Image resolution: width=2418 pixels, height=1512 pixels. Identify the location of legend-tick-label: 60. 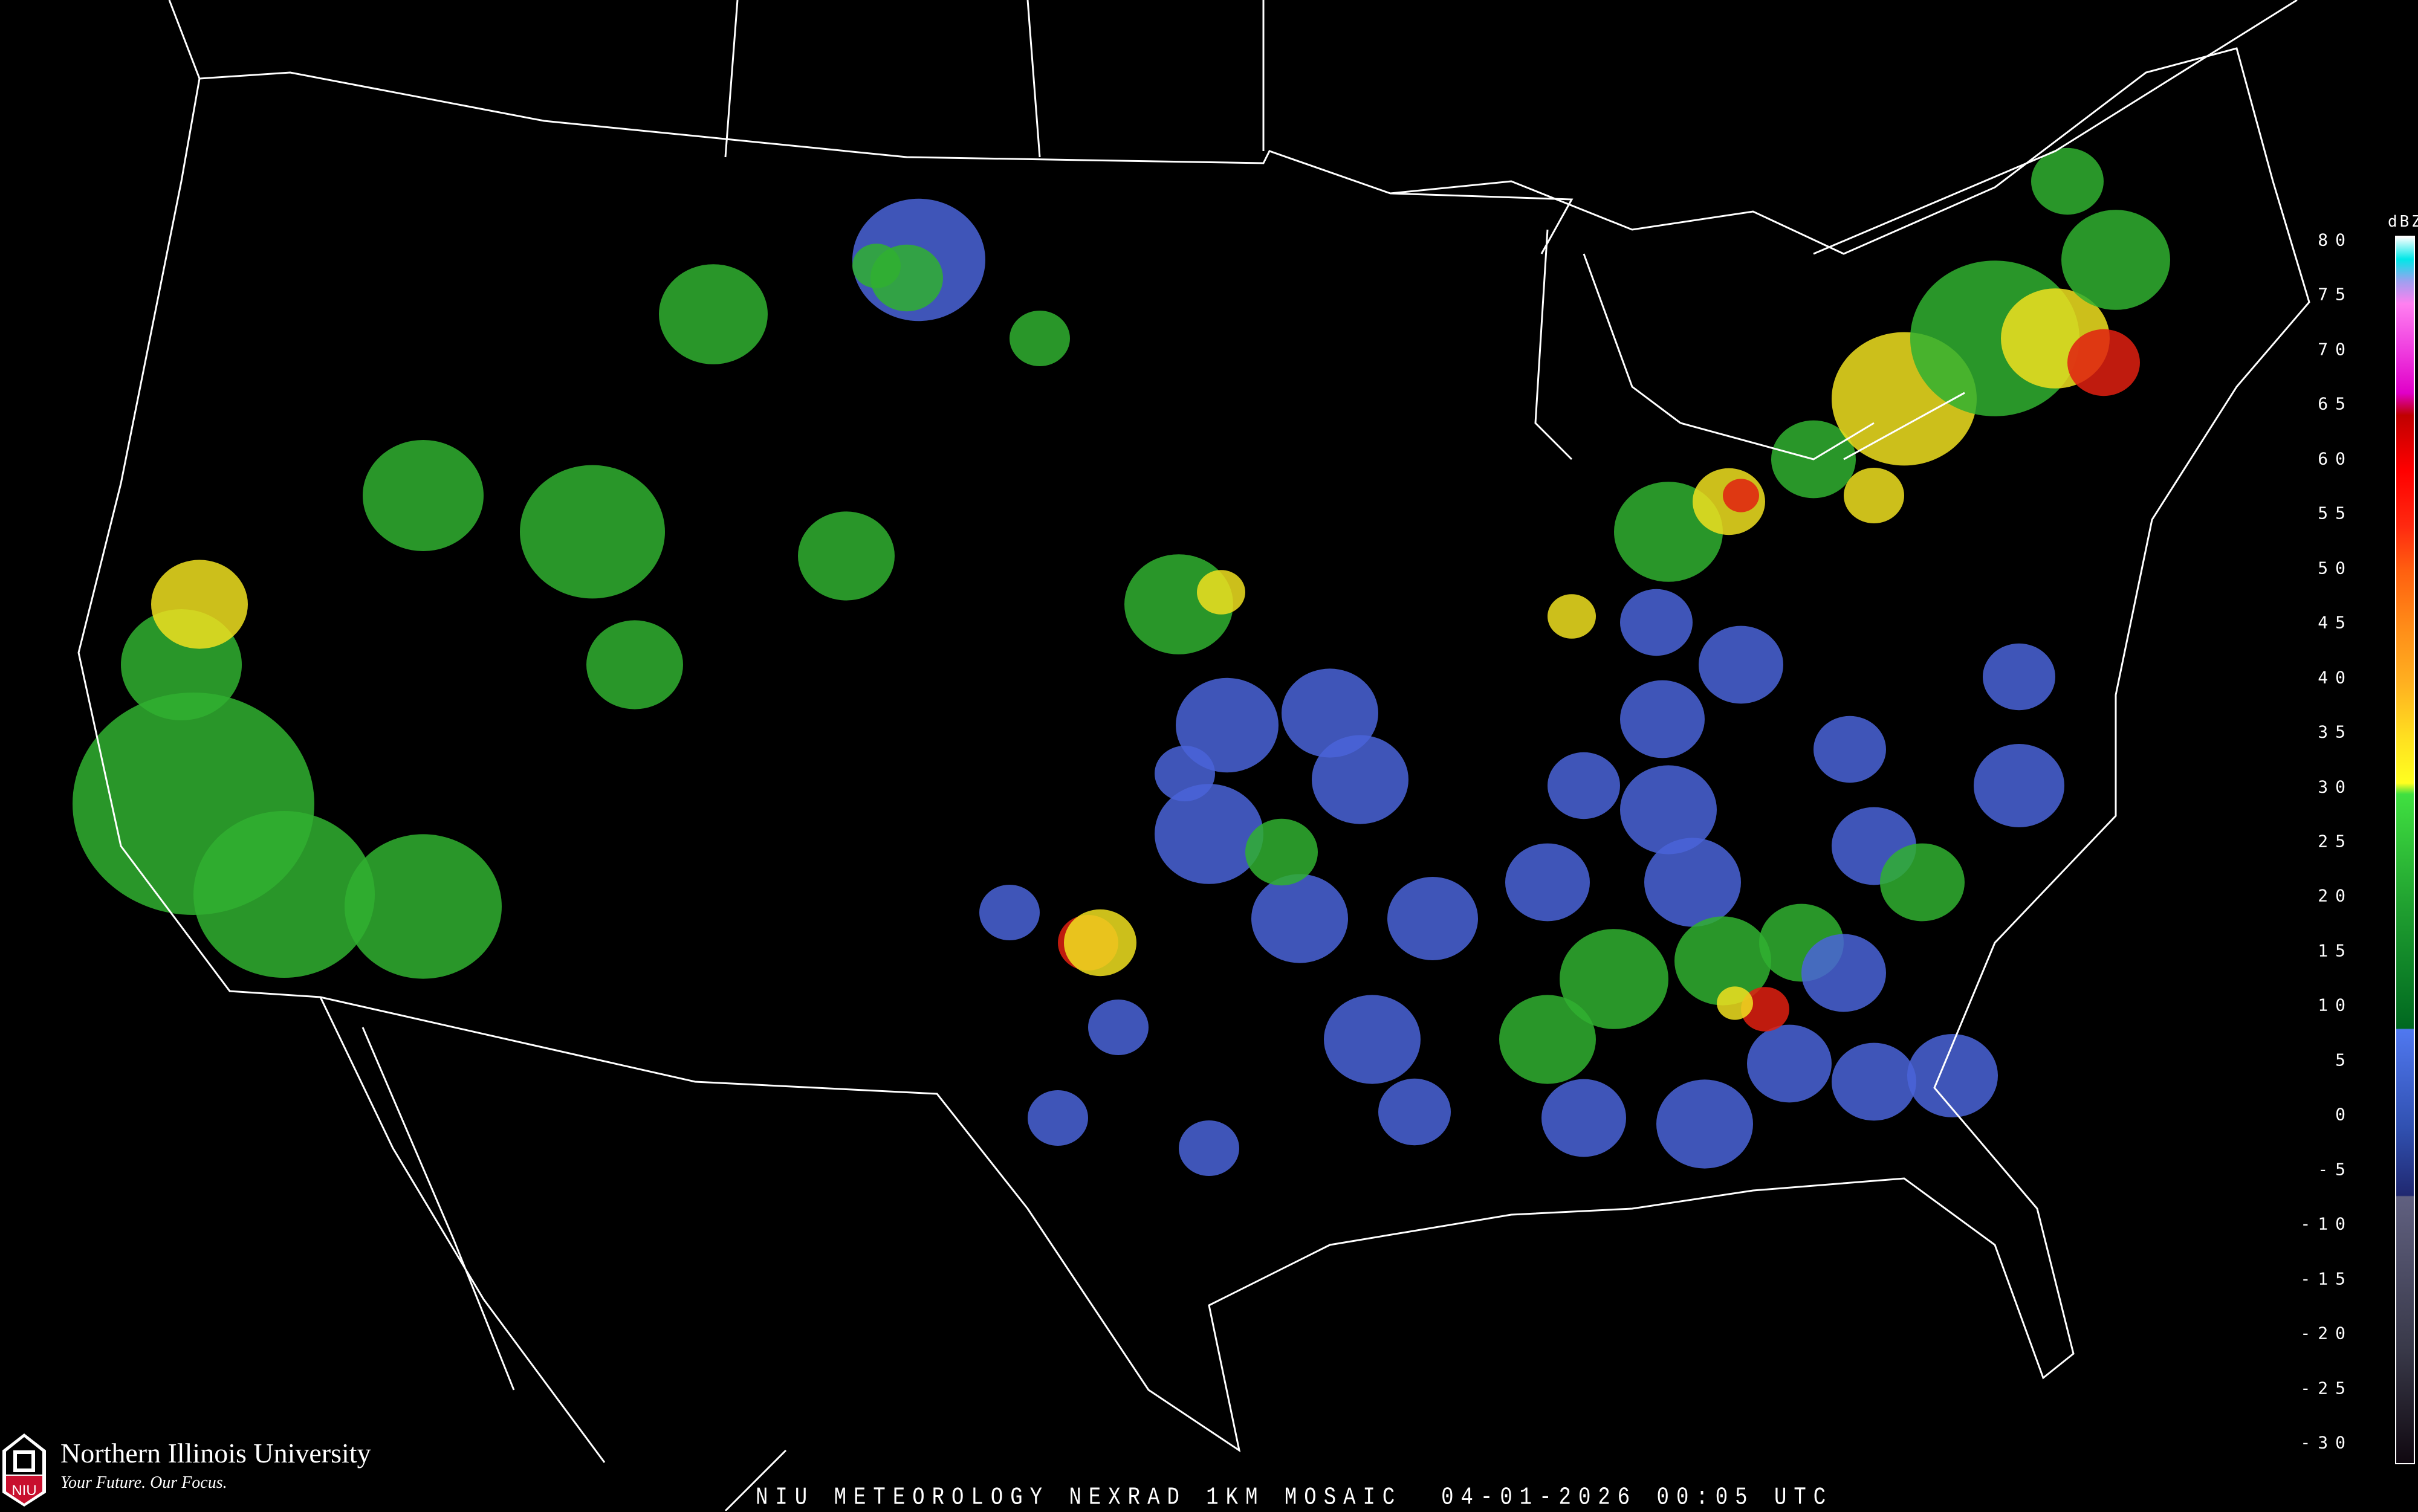
(2336, 458).